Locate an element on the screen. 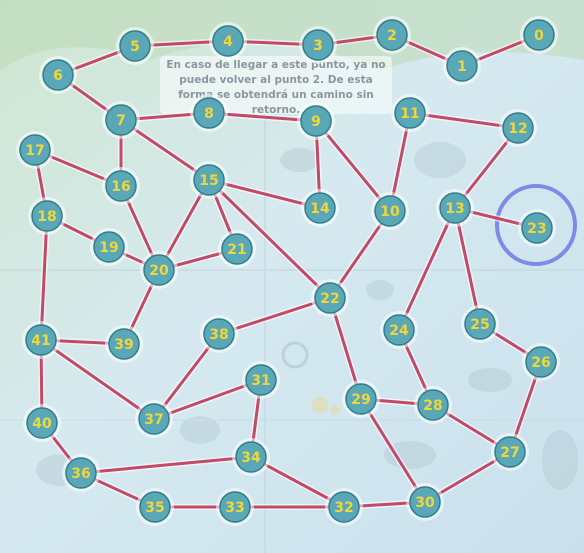 This screenshot has height=553, width=584. node-30: 30 is located at coordinates (425, 502).